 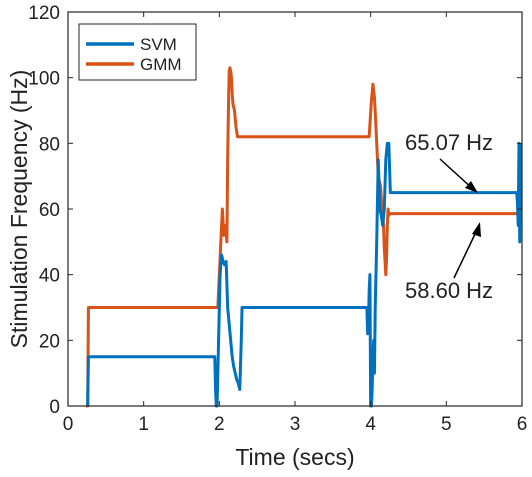 What do you see at coordinates (44, 13) in the screenshot?
I see `y-tick-label: 120` at bounding box center [44, 13].